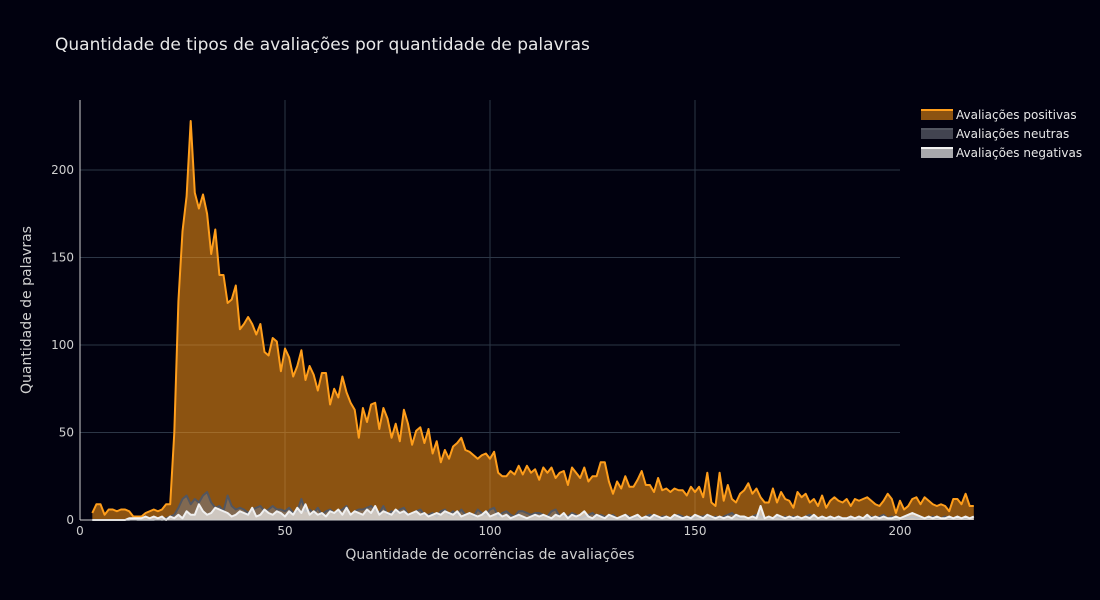 Image resolution: width=1100 pixels, height=600 pixels. I want to click on legend-item-1: Avaliações positivas, so click(999, 115).